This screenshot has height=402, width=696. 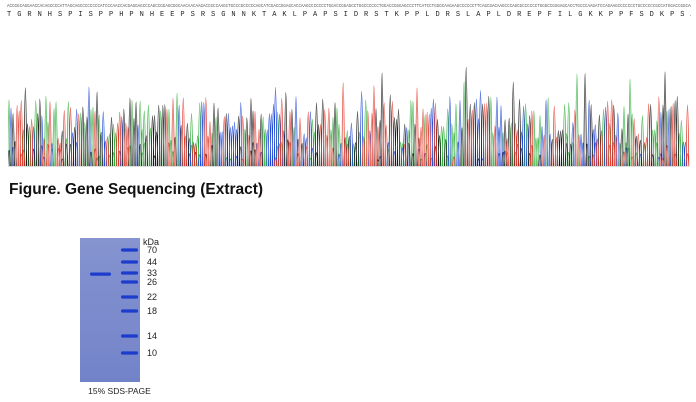 I want to click on marker-label-18: 18, so click(x=152, y=311).